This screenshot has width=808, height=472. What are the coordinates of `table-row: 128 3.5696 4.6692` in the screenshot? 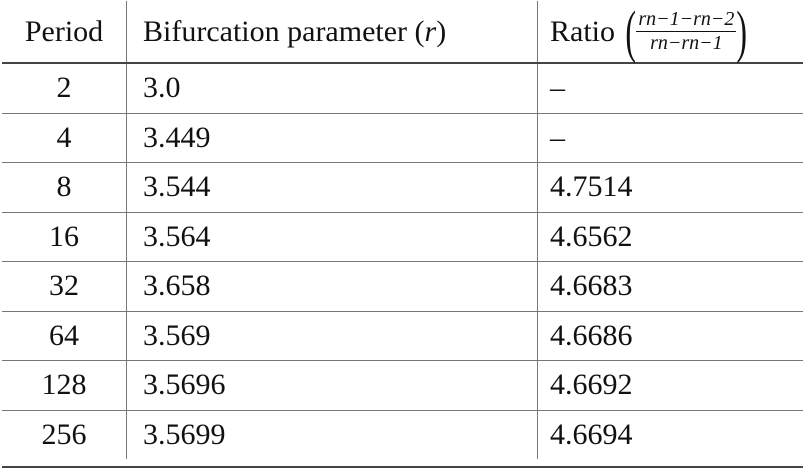 It's located at (402, 385).